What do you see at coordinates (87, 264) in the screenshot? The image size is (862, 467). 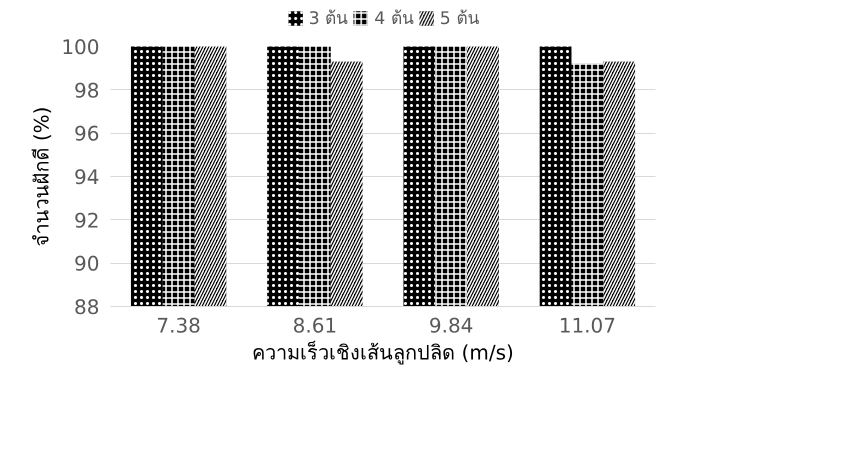 I see `y-tick-label: 90` at bounding box center [87, 264].